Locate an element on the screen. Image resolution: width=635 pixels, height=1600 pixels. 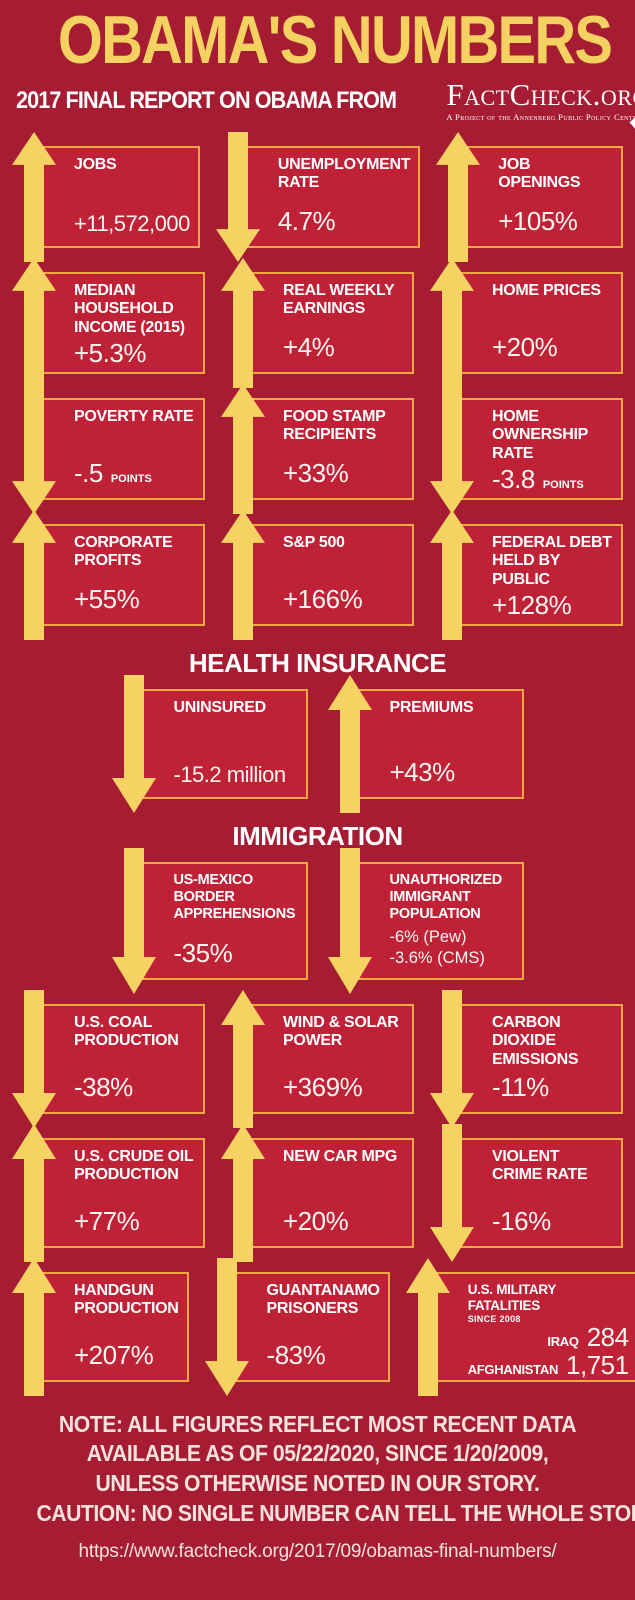
stat-unemployment-rate: UNEMPLOYMENT RATE 4.7% is located at coordinates (318, 196).